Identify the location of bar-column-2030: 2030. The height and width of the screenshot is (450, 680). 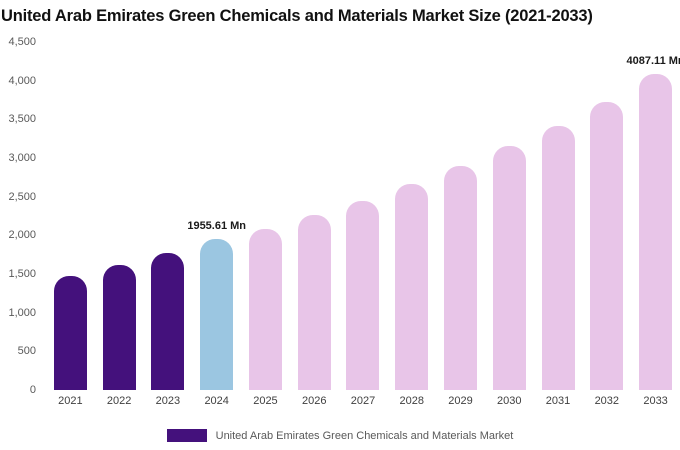
(509, 227).